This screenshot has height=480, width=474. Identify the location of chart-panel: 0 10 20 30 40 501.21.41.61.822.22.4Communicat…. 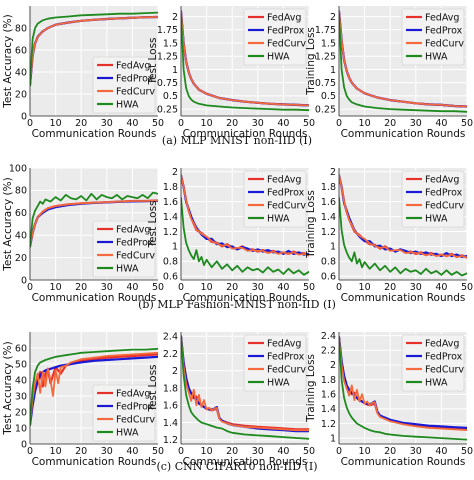
(231, 400).